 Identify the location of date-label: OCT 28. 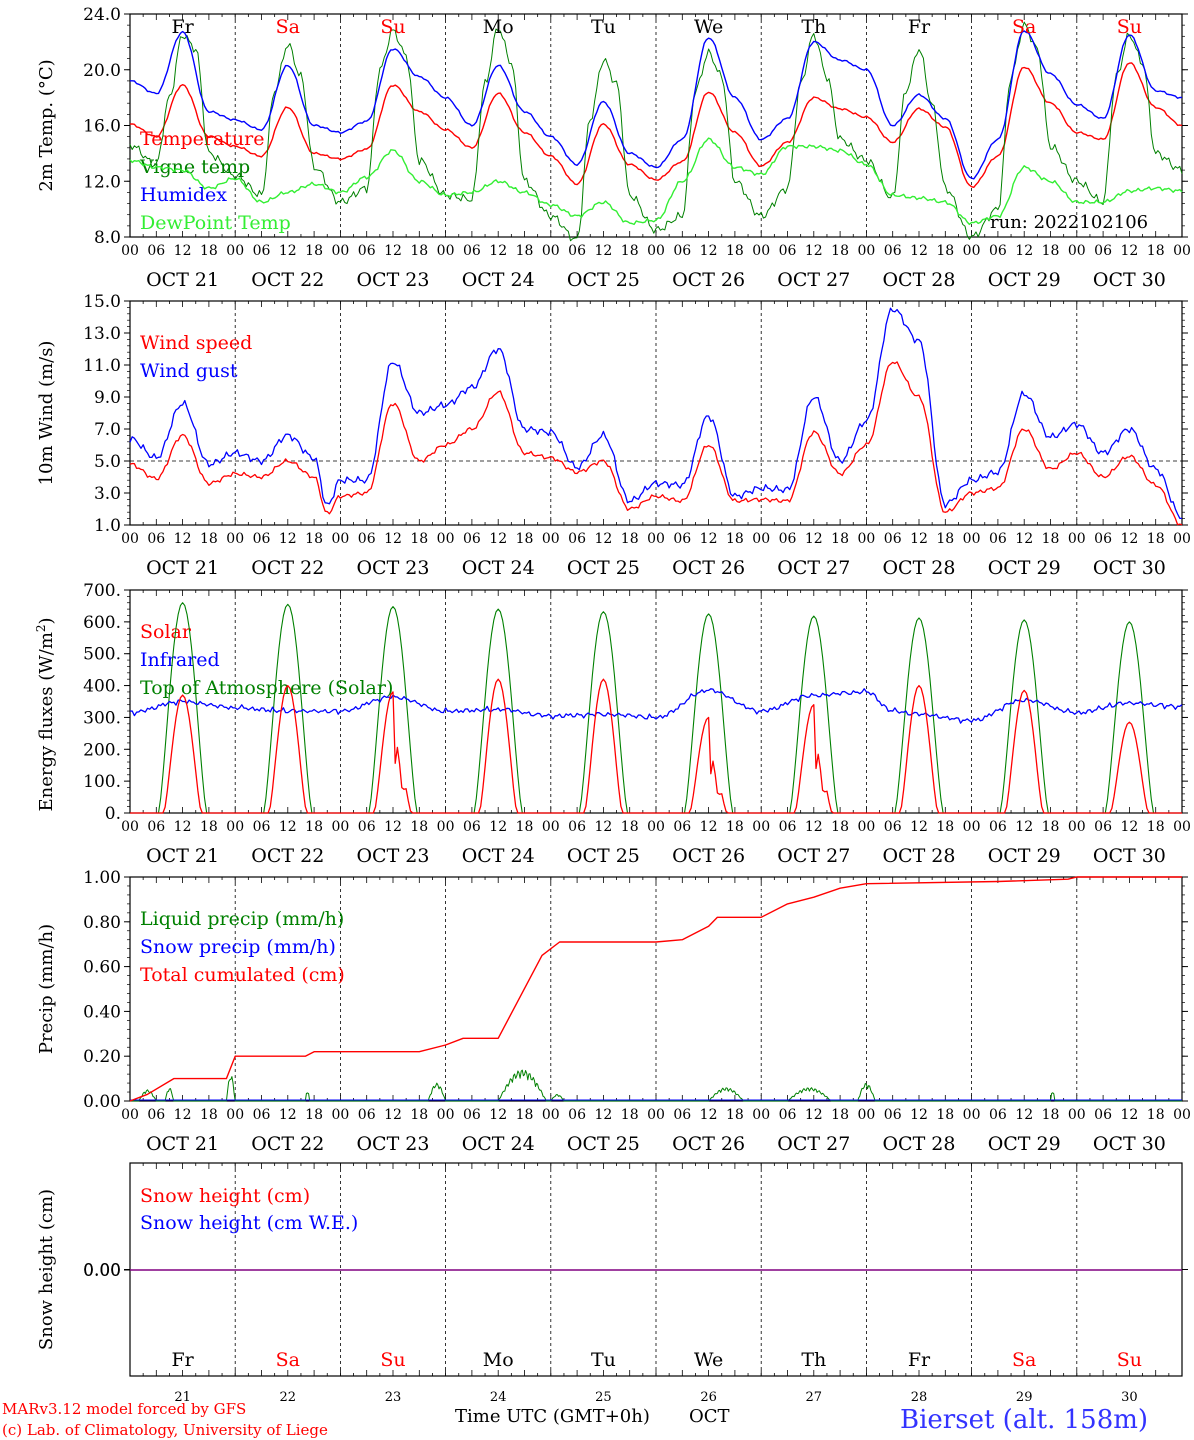
(918, 568).